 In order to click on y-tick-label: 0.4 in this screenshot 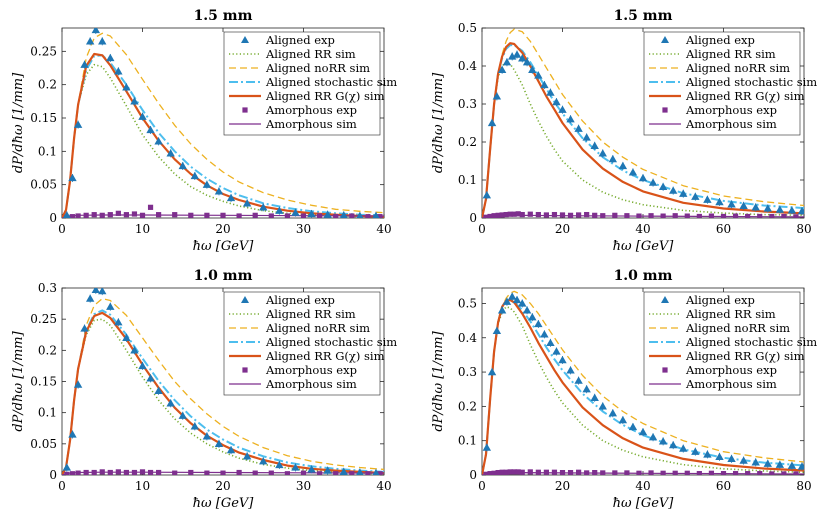, I will do `click(467, 338)`.